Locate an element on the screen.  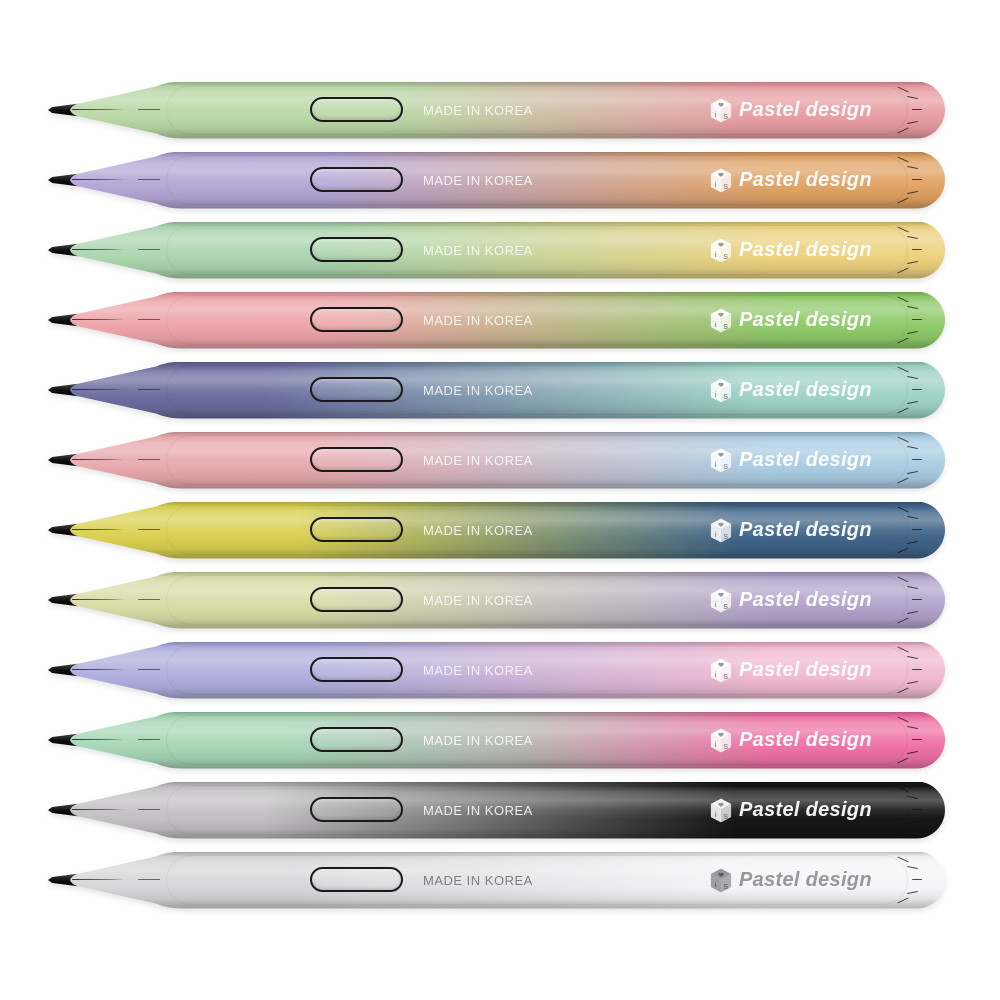
pen-gray-black: MADE IN KOREA i S Pastel design is located at coordinates (496, 810).